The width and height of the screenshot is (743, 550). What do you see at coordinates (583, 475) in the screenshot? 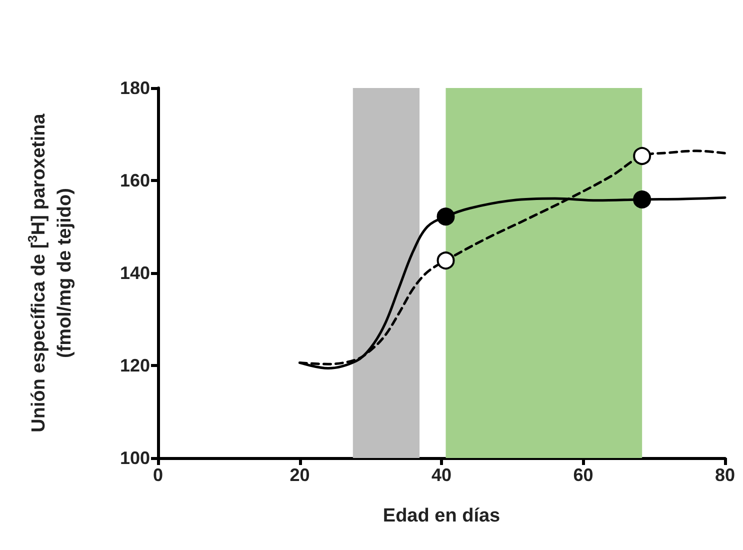
I see `x-tick-label: 60` at bounding box center [583, 475].